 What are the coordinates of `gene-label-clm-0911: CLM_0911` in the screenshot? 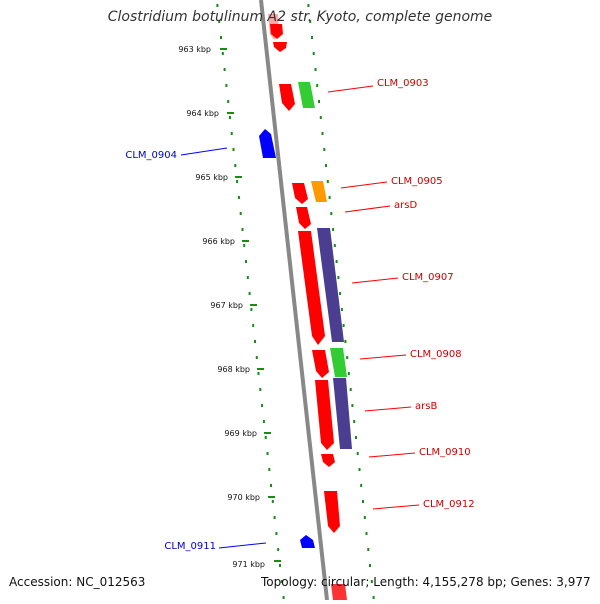 It's located at (190, 546).